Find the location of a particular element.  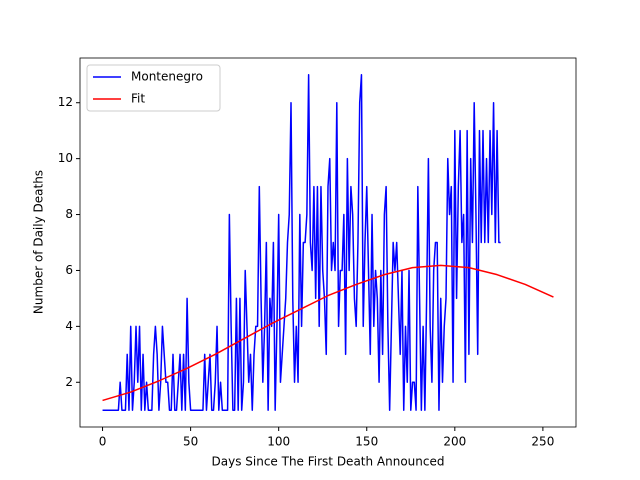

y-tick-label: 6 is located at coordinates (69, 270).